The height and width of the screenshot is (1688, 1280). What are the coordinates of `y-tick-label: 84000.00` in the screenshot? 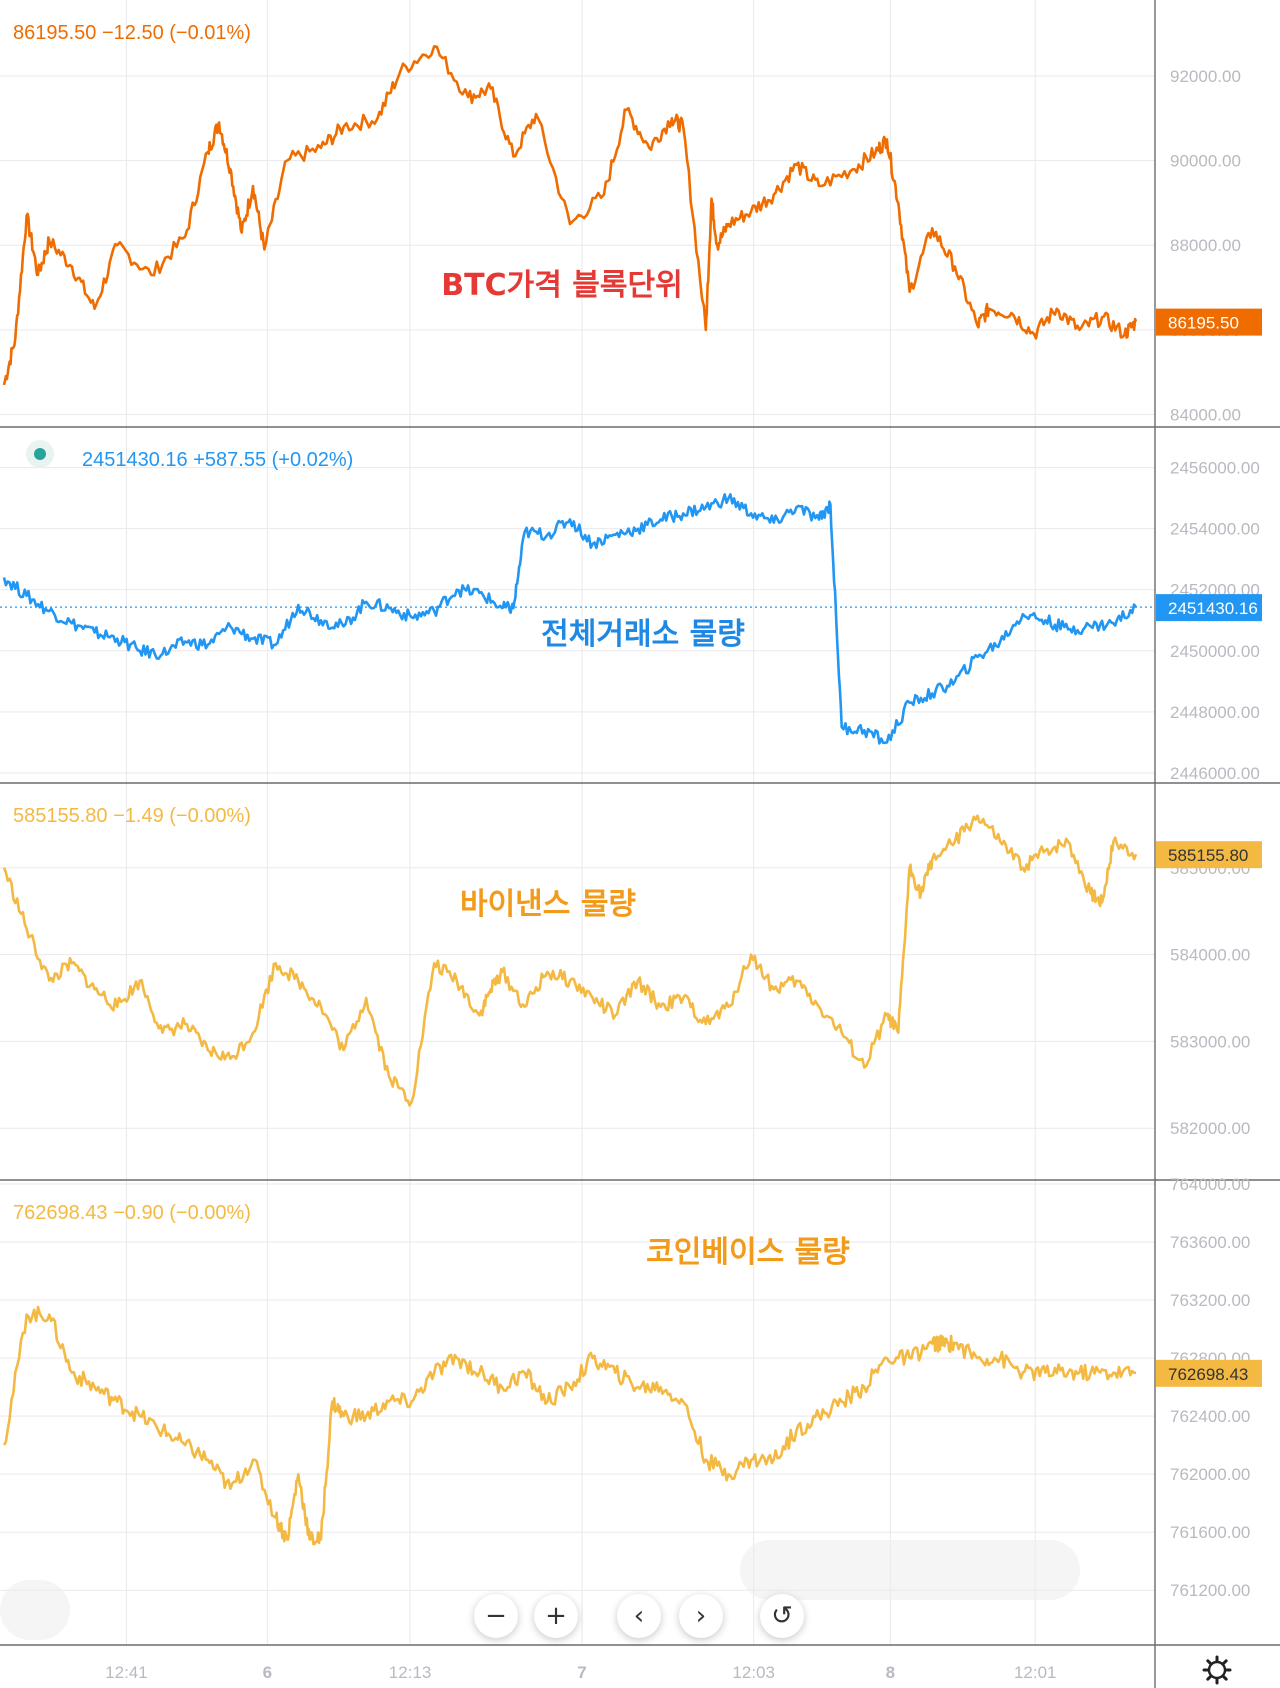 It's located at (1205, 415).